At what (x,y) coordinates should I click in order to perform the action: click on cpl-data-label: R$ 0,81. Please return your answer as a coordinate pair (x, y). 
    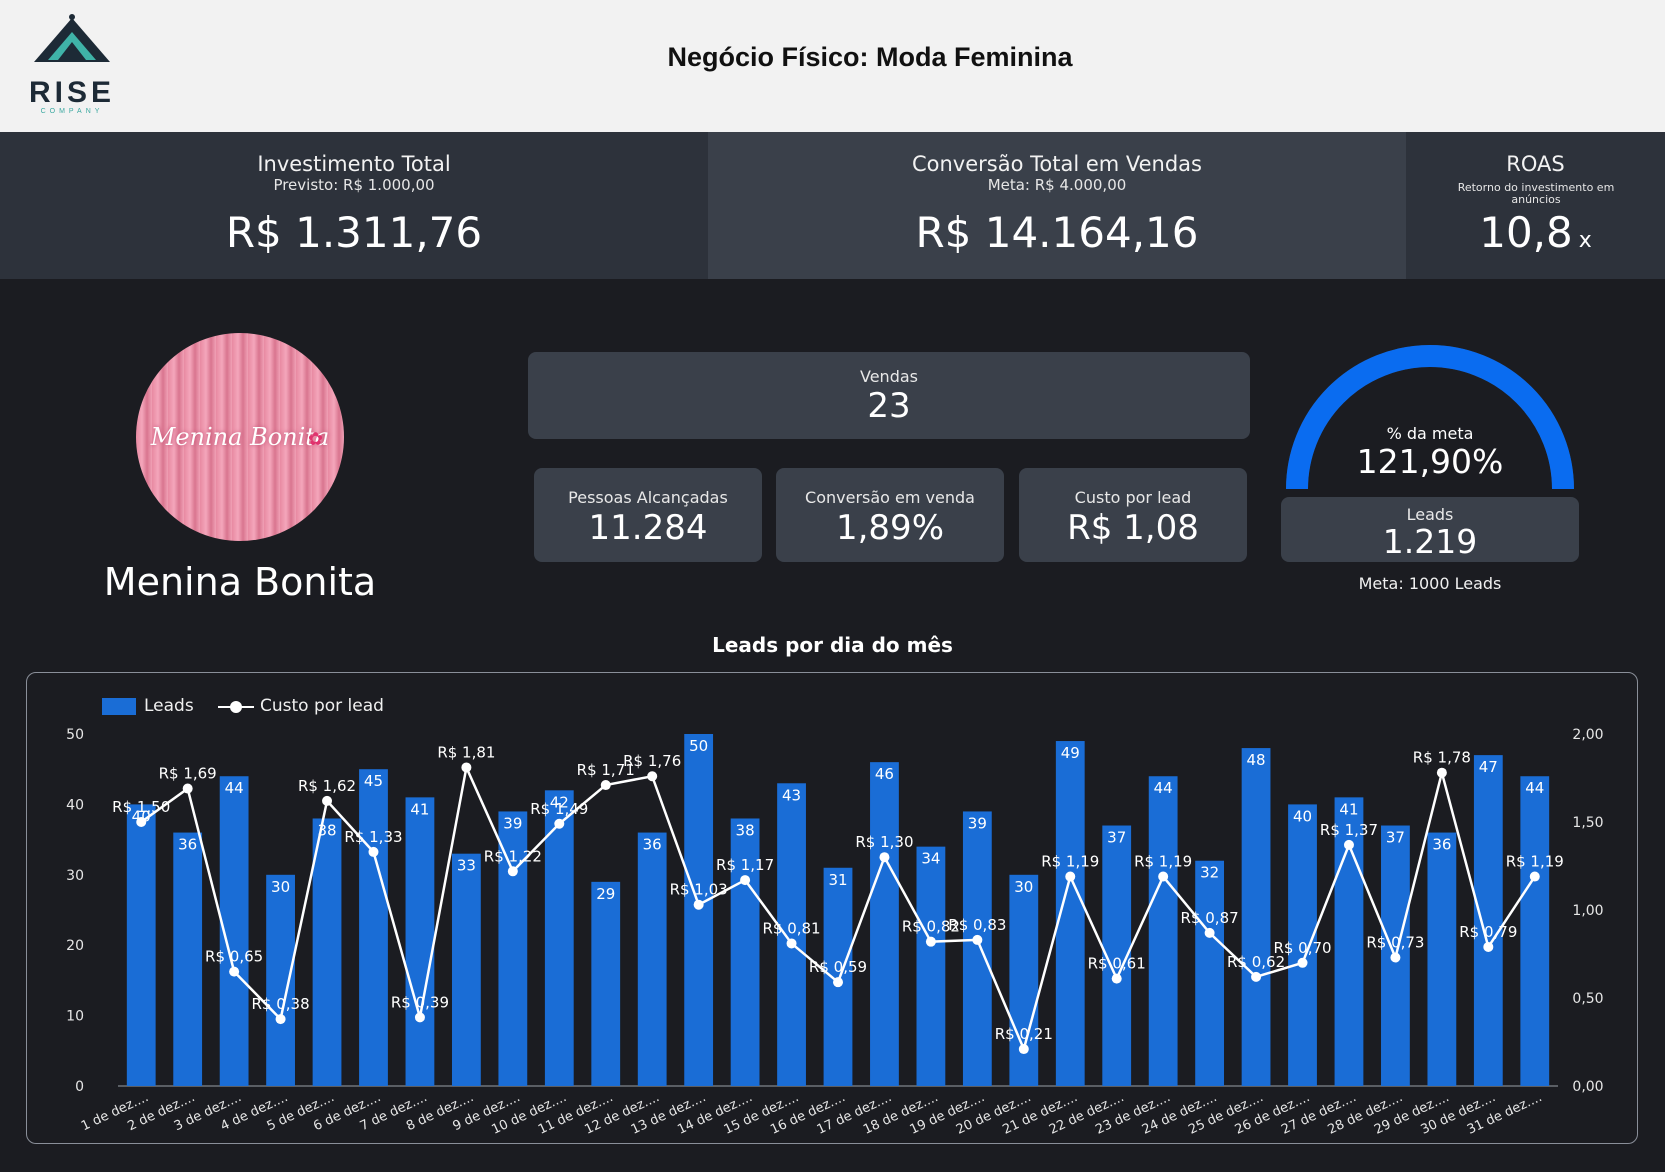
    Looking at the image, I should click on (791, 928).